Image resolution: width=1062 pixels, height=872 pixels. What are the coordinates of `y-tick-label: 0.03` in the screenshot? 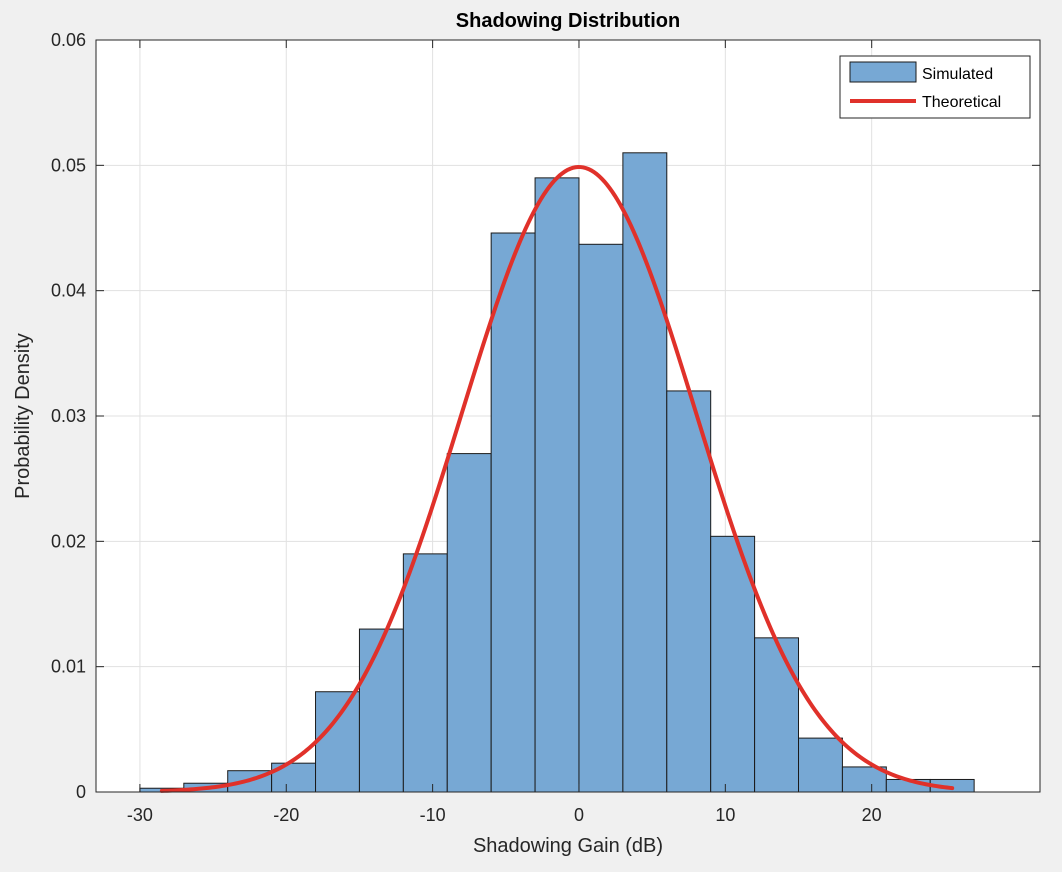 It's located at (68, 416).